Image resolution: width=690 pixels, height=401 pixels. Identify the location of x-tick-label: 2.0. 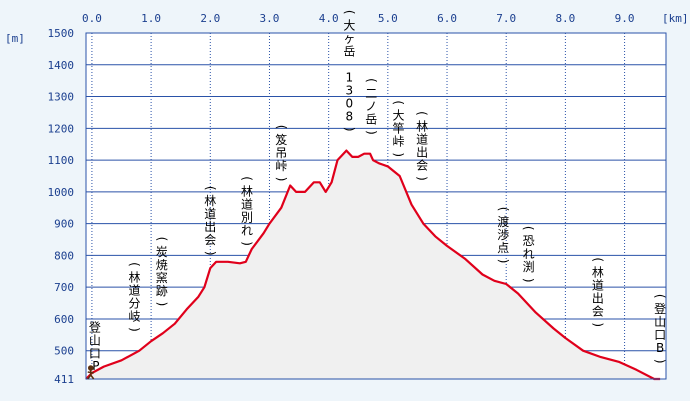
(210, 18).